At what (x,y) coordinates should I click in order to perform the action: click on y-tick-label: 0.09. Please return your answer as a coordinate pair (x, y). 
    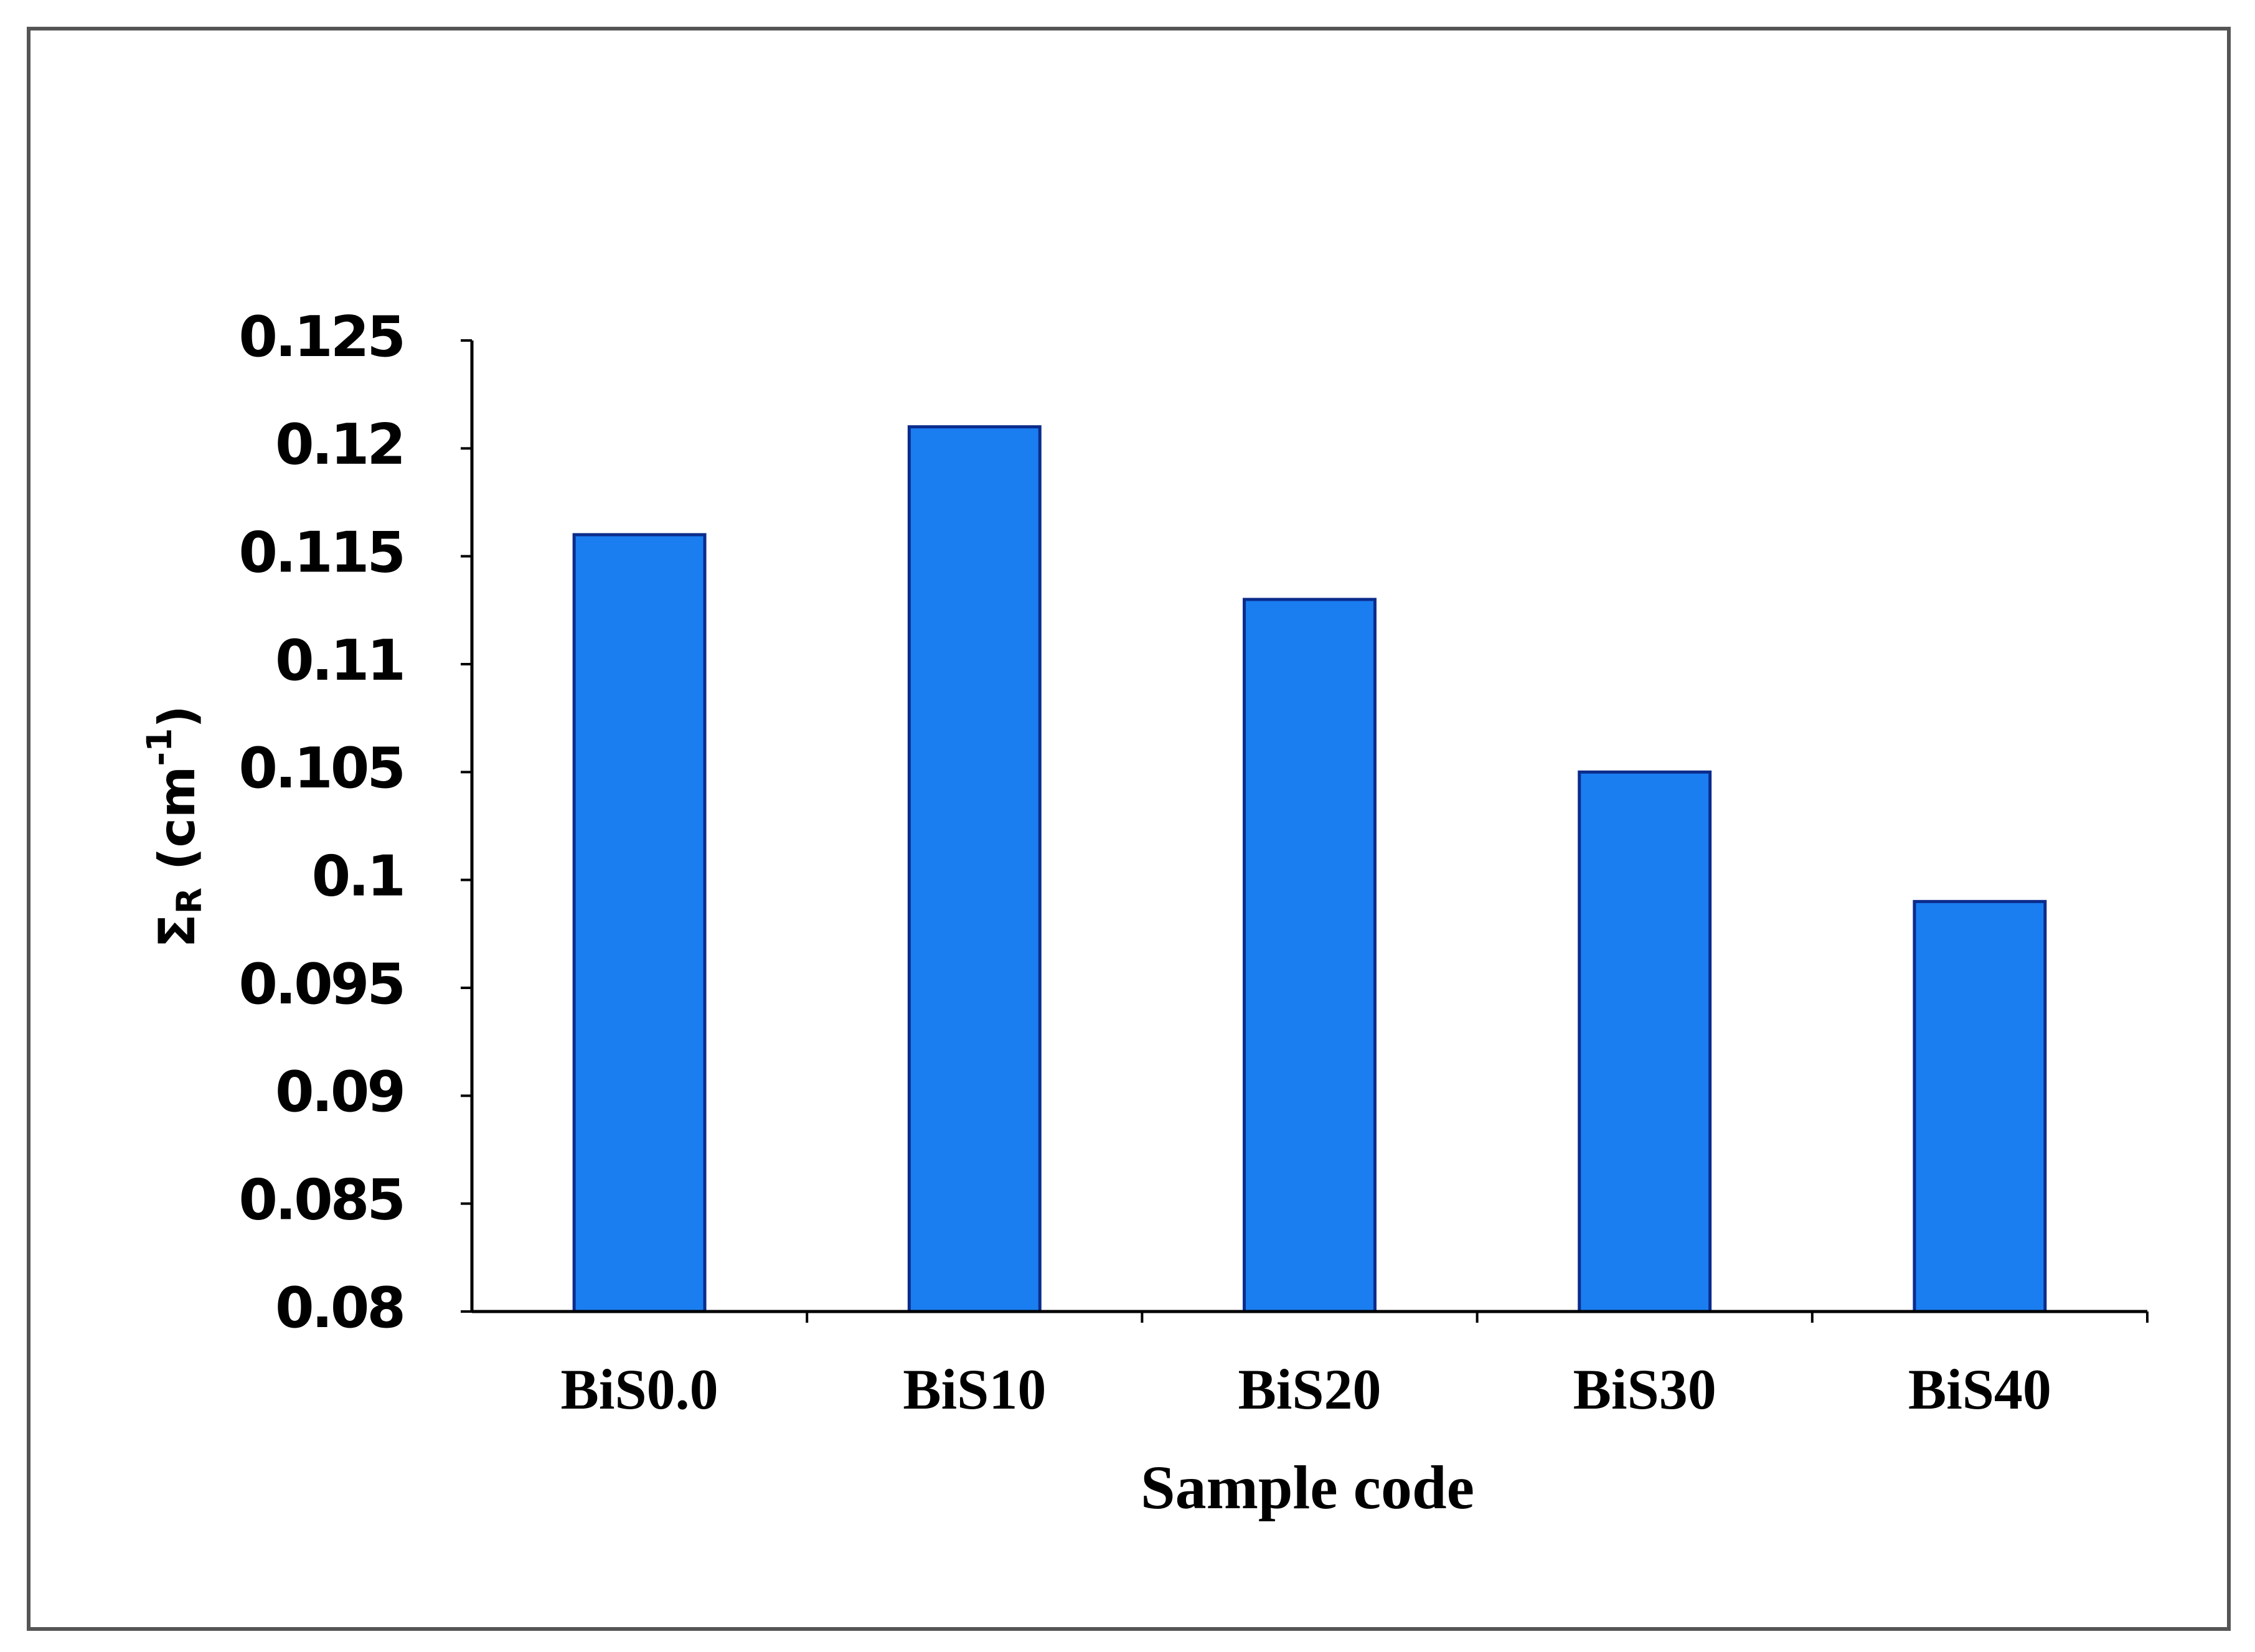
    Looking at the image, I should click on (339, 1092).